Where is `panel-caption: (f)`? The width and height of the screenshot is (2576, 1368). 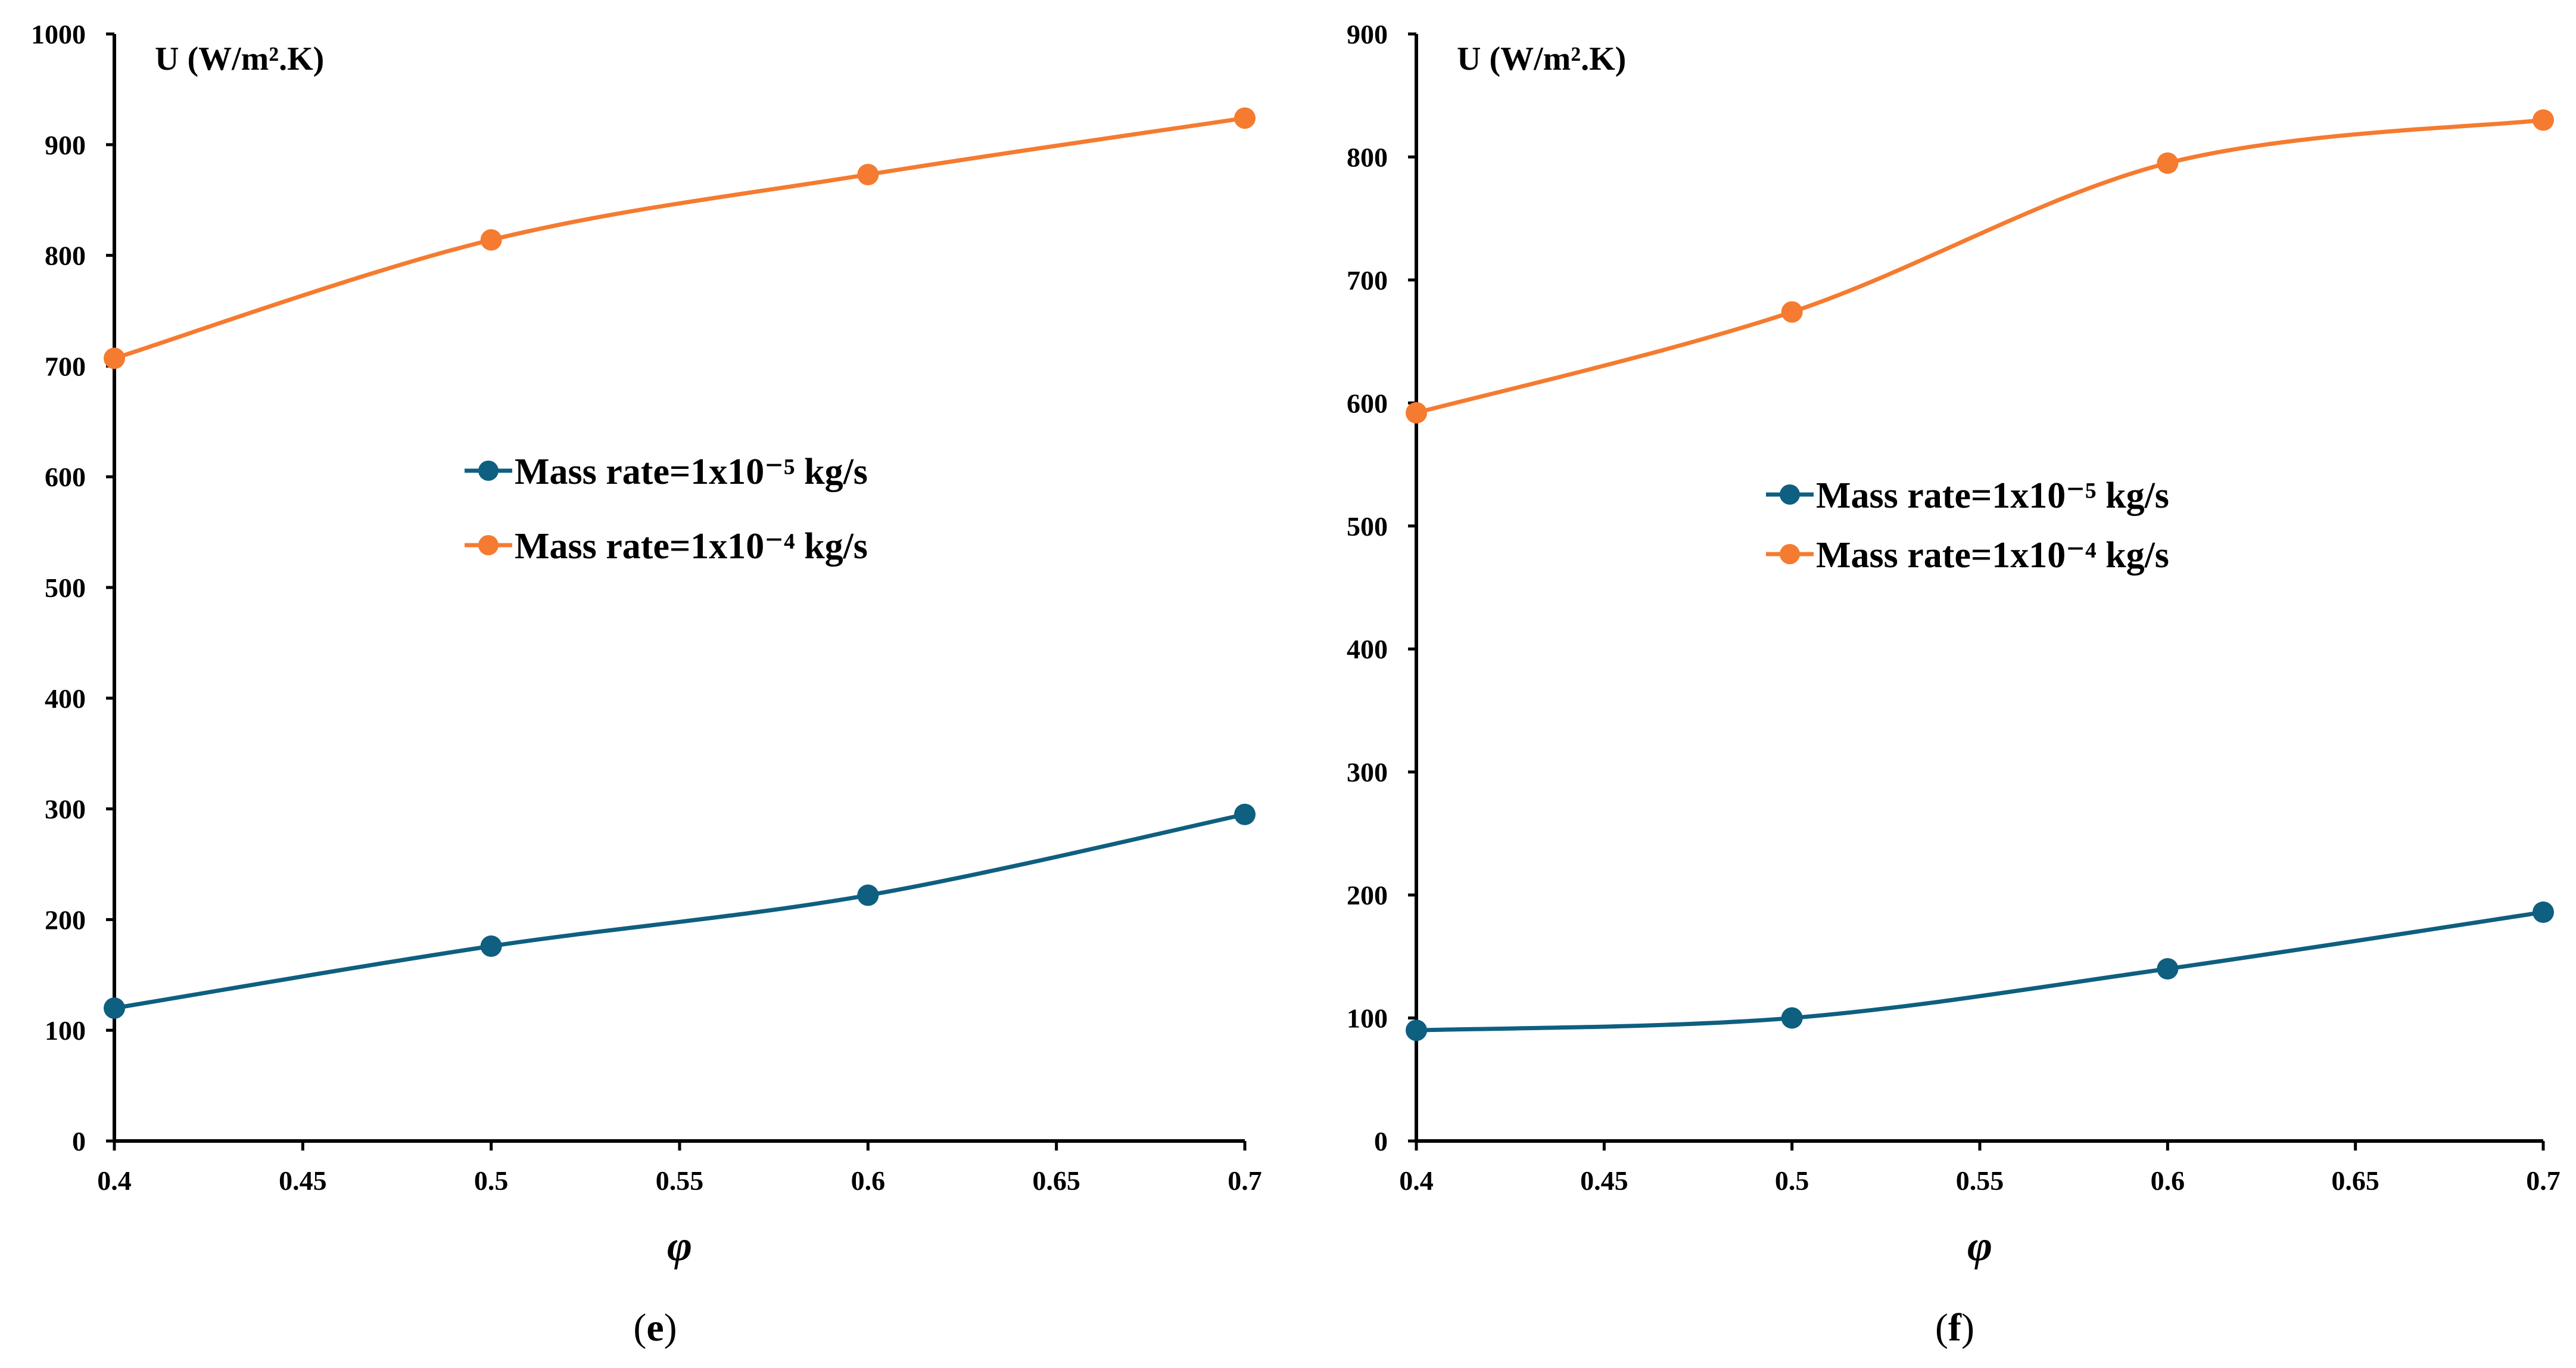
panel-caption: (f) is located at coordinates (1954, 1328).